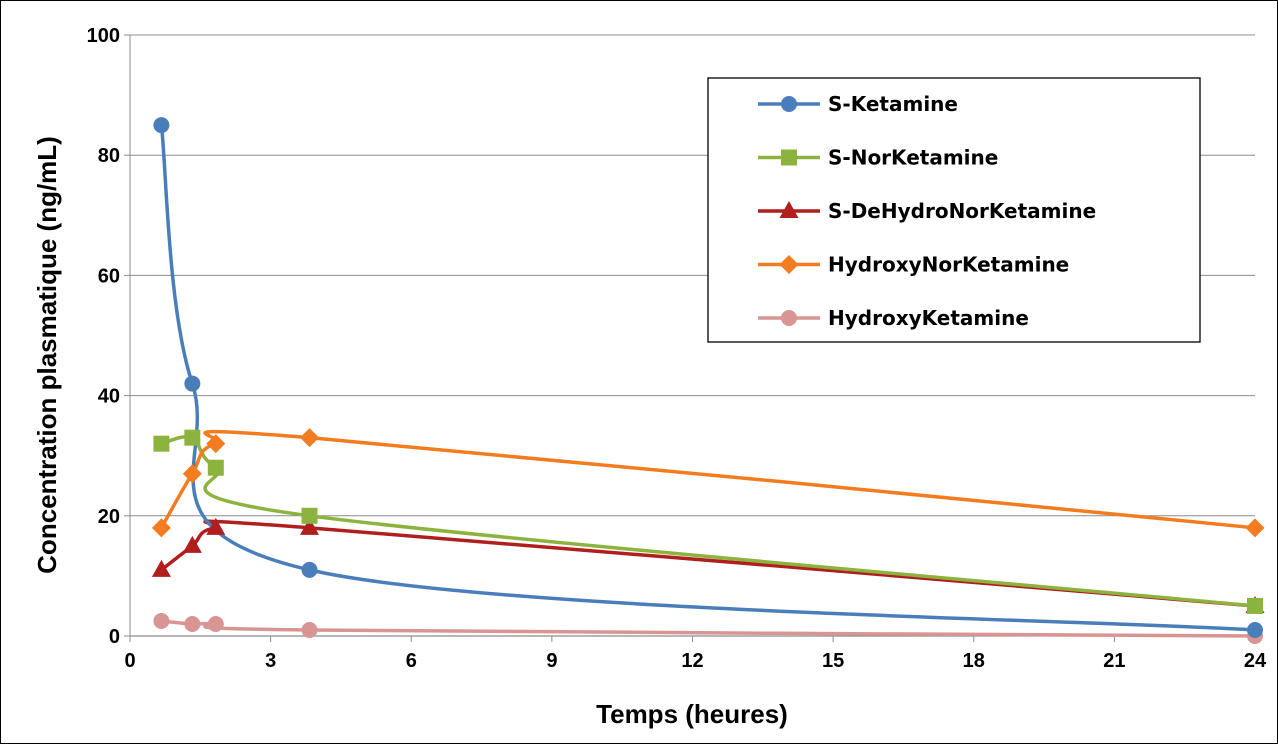 Image resolution: width=1278 pixels, height=744 pixels. Describe the element at coordinates (893, 104) in the screenshot. I see `legend-label-s-ketamine: S-Ketamine` at that location.